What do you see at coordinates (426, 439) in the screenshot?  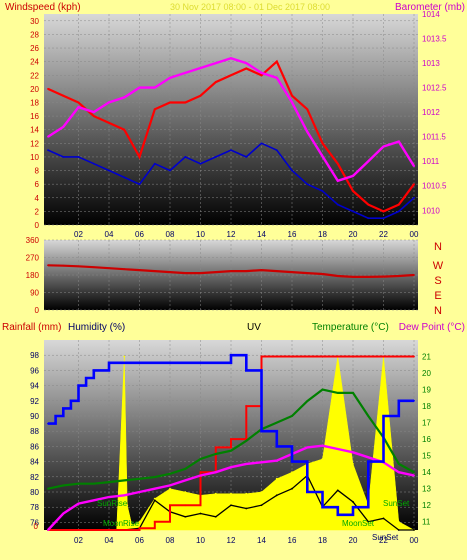 I see `temp-ytick-label: 16` at bounding box center [426, 439].